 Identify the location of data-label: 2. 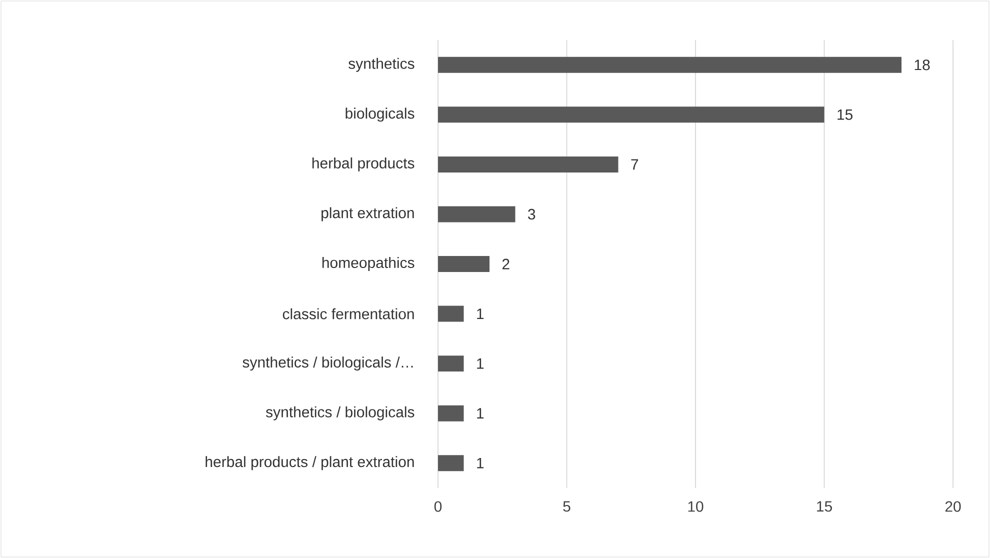
(506, 264).